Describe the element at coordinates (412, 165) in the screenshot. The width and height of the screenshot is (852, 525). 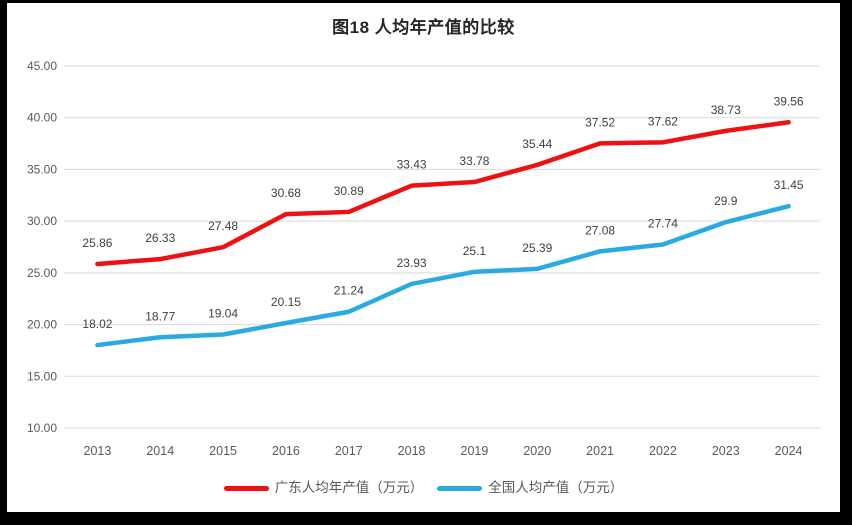
I see `data-label-guangdong: 33.43` at that location.